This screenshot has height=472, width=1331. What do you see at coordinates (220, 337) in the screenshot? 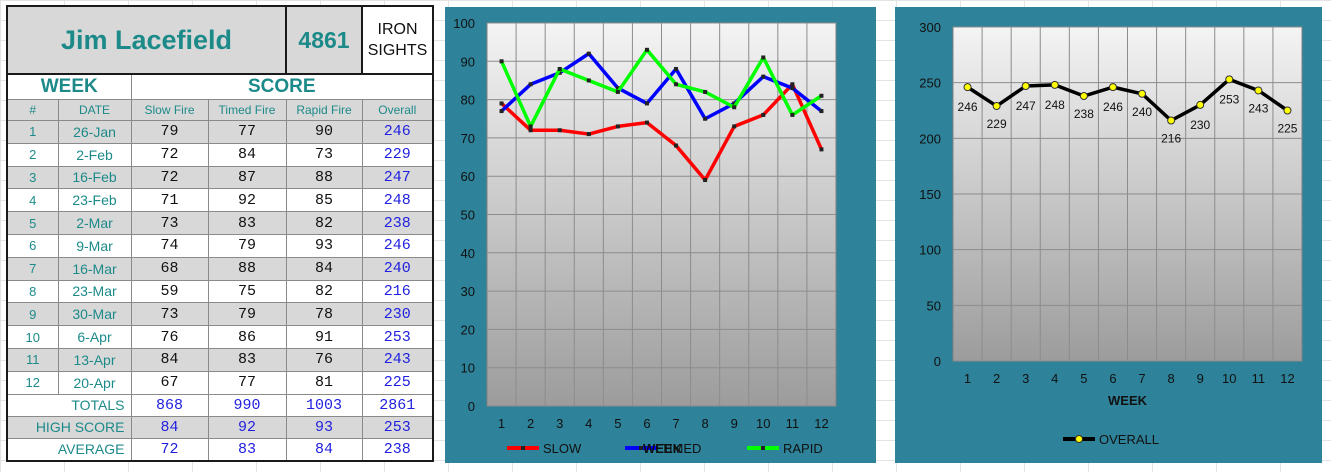
I see `table-row: 10 6-Apr 76 86 91 253` at bounding box center [220, 337].